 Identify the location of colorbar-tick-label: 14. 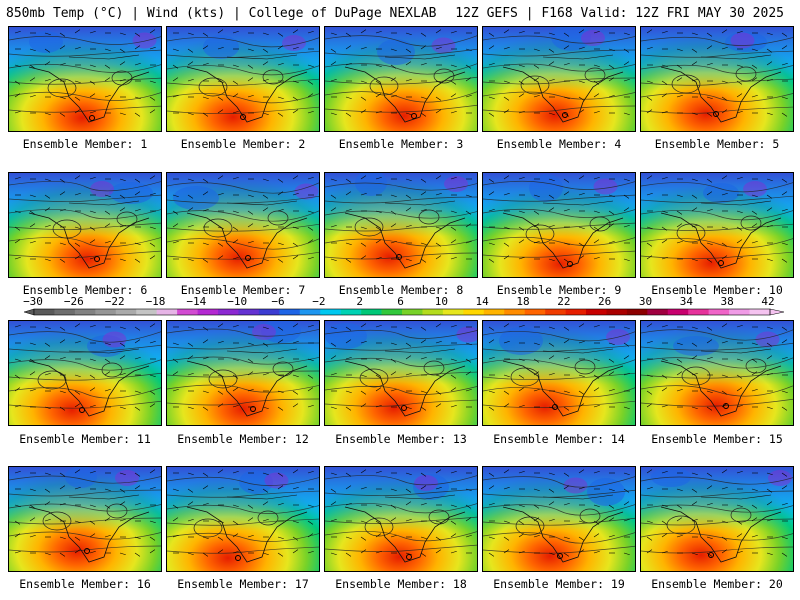
(482, 301).